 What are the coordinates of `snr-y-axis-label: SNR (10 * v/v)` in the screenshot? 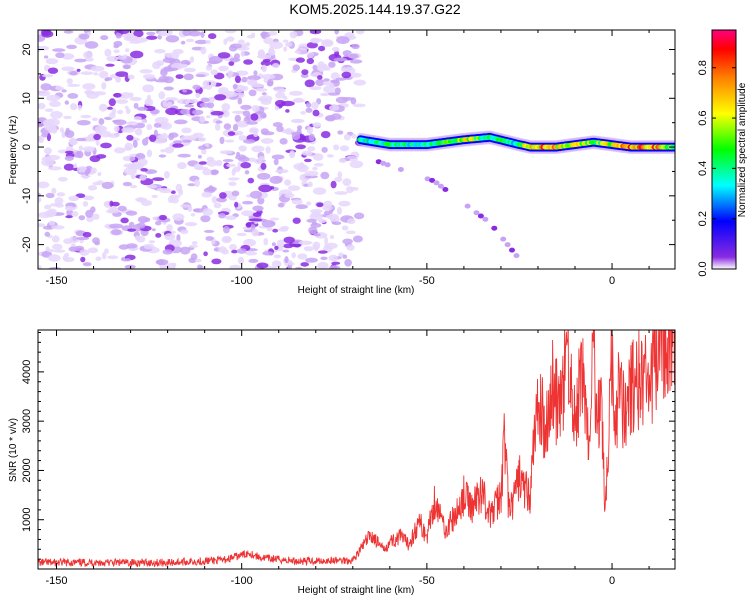 It's located at (13, 450).